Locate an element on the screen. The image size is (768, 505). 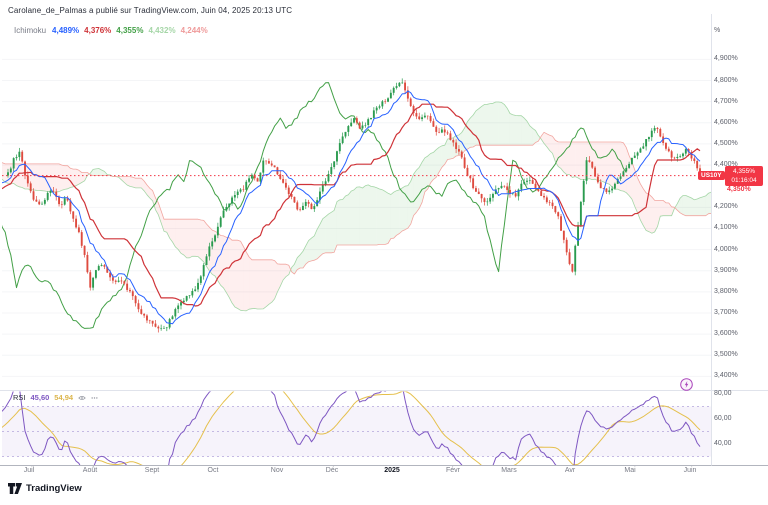
lead-a-value: 4,432% is located at coordinates (162, 30).